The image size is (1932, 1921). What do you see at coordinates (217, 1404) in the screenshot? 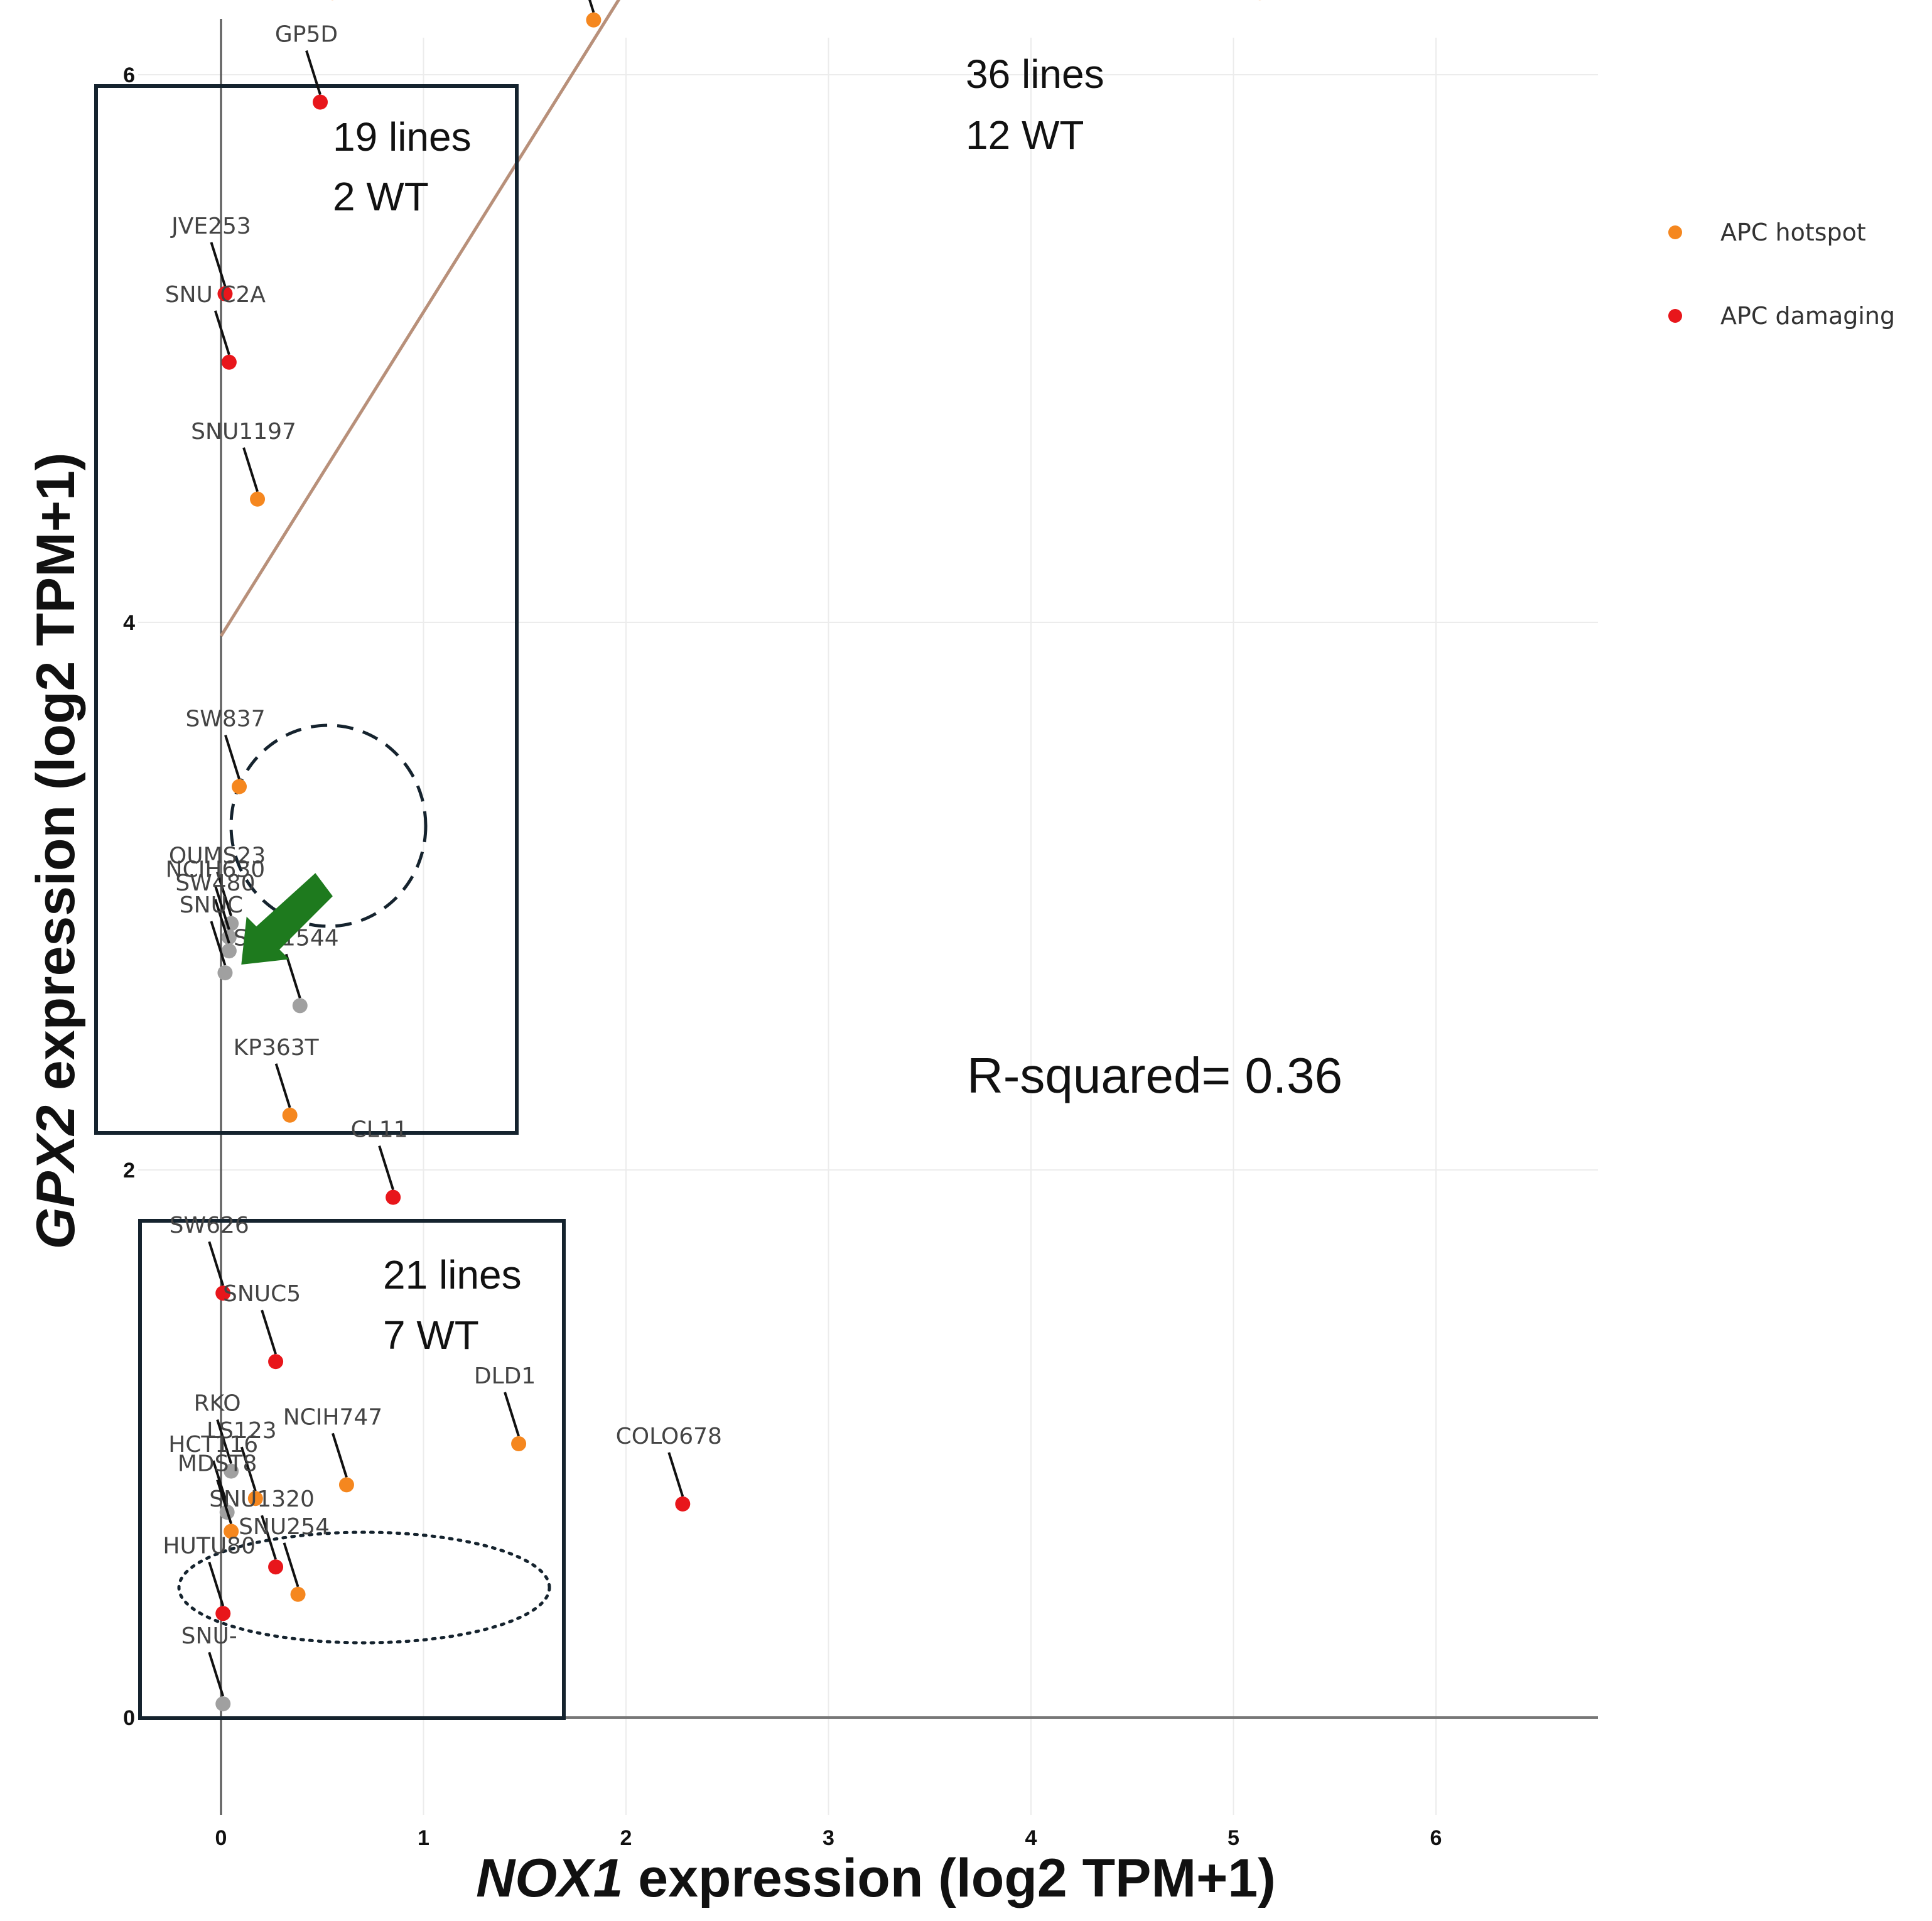
I see `point-label: RKO` at bounding box center [217, 1404].